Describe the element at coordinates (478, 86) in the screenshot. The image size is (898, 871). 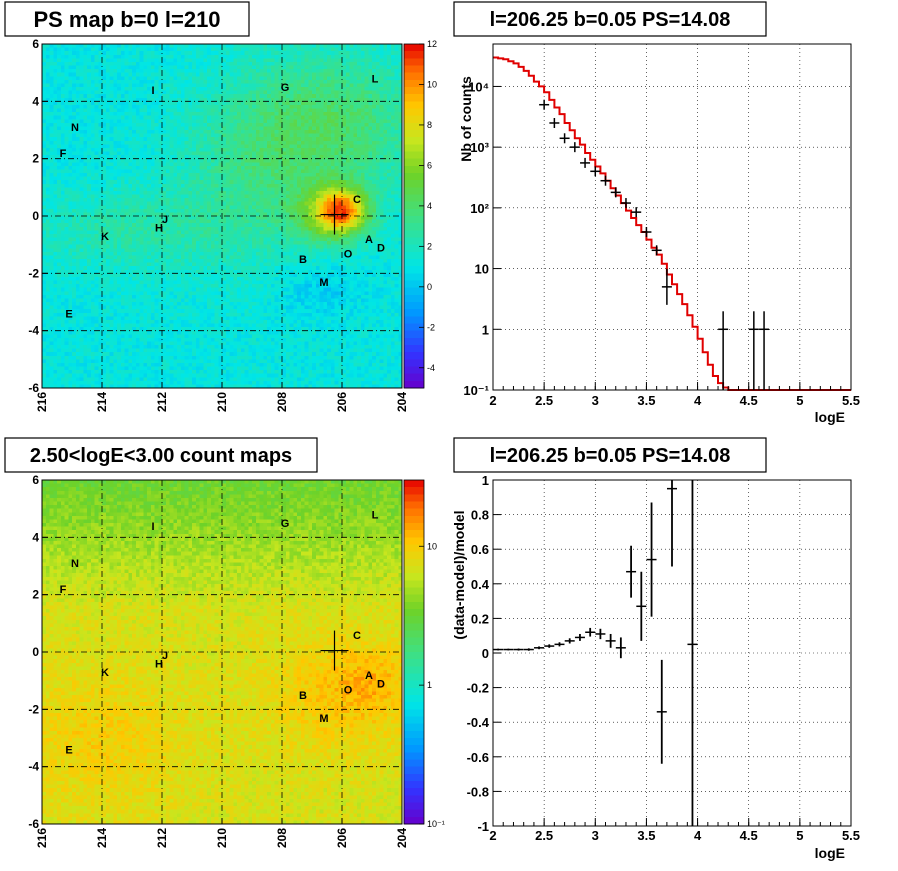
I see `y-tick-label: 10⁴` at that location.